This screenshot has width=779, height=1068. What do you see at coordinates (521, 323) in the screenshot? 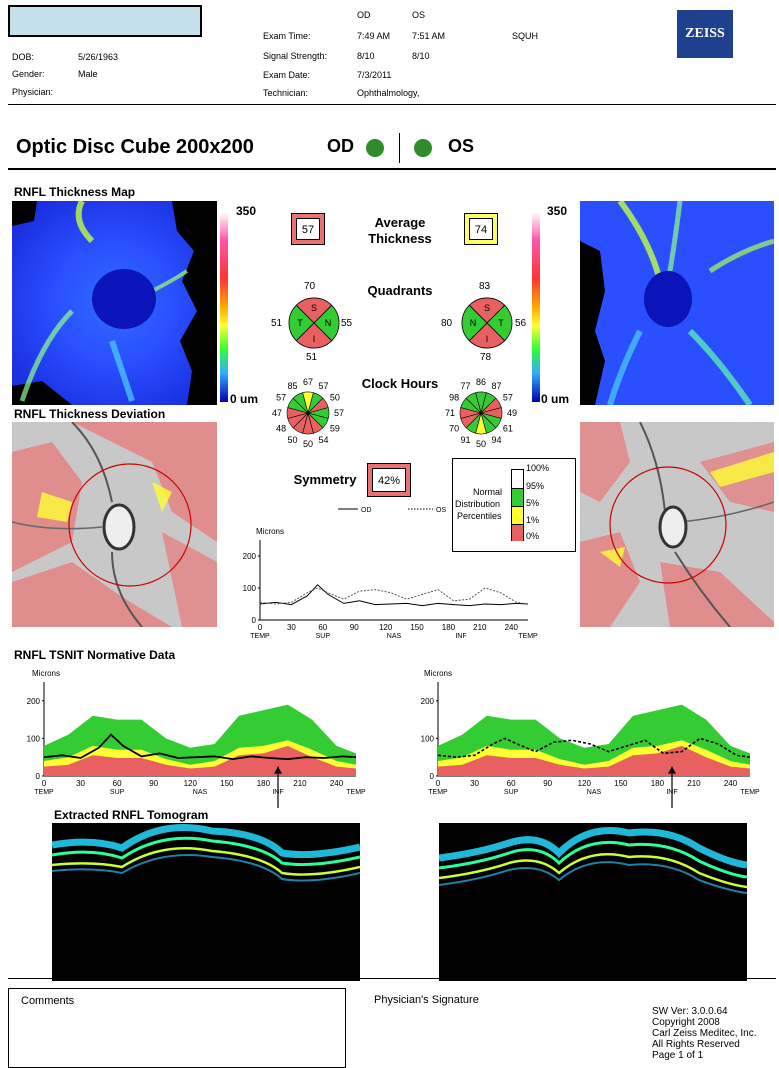
I see `os-quad-temporal-value: 56` at bounding box center [521, 323].